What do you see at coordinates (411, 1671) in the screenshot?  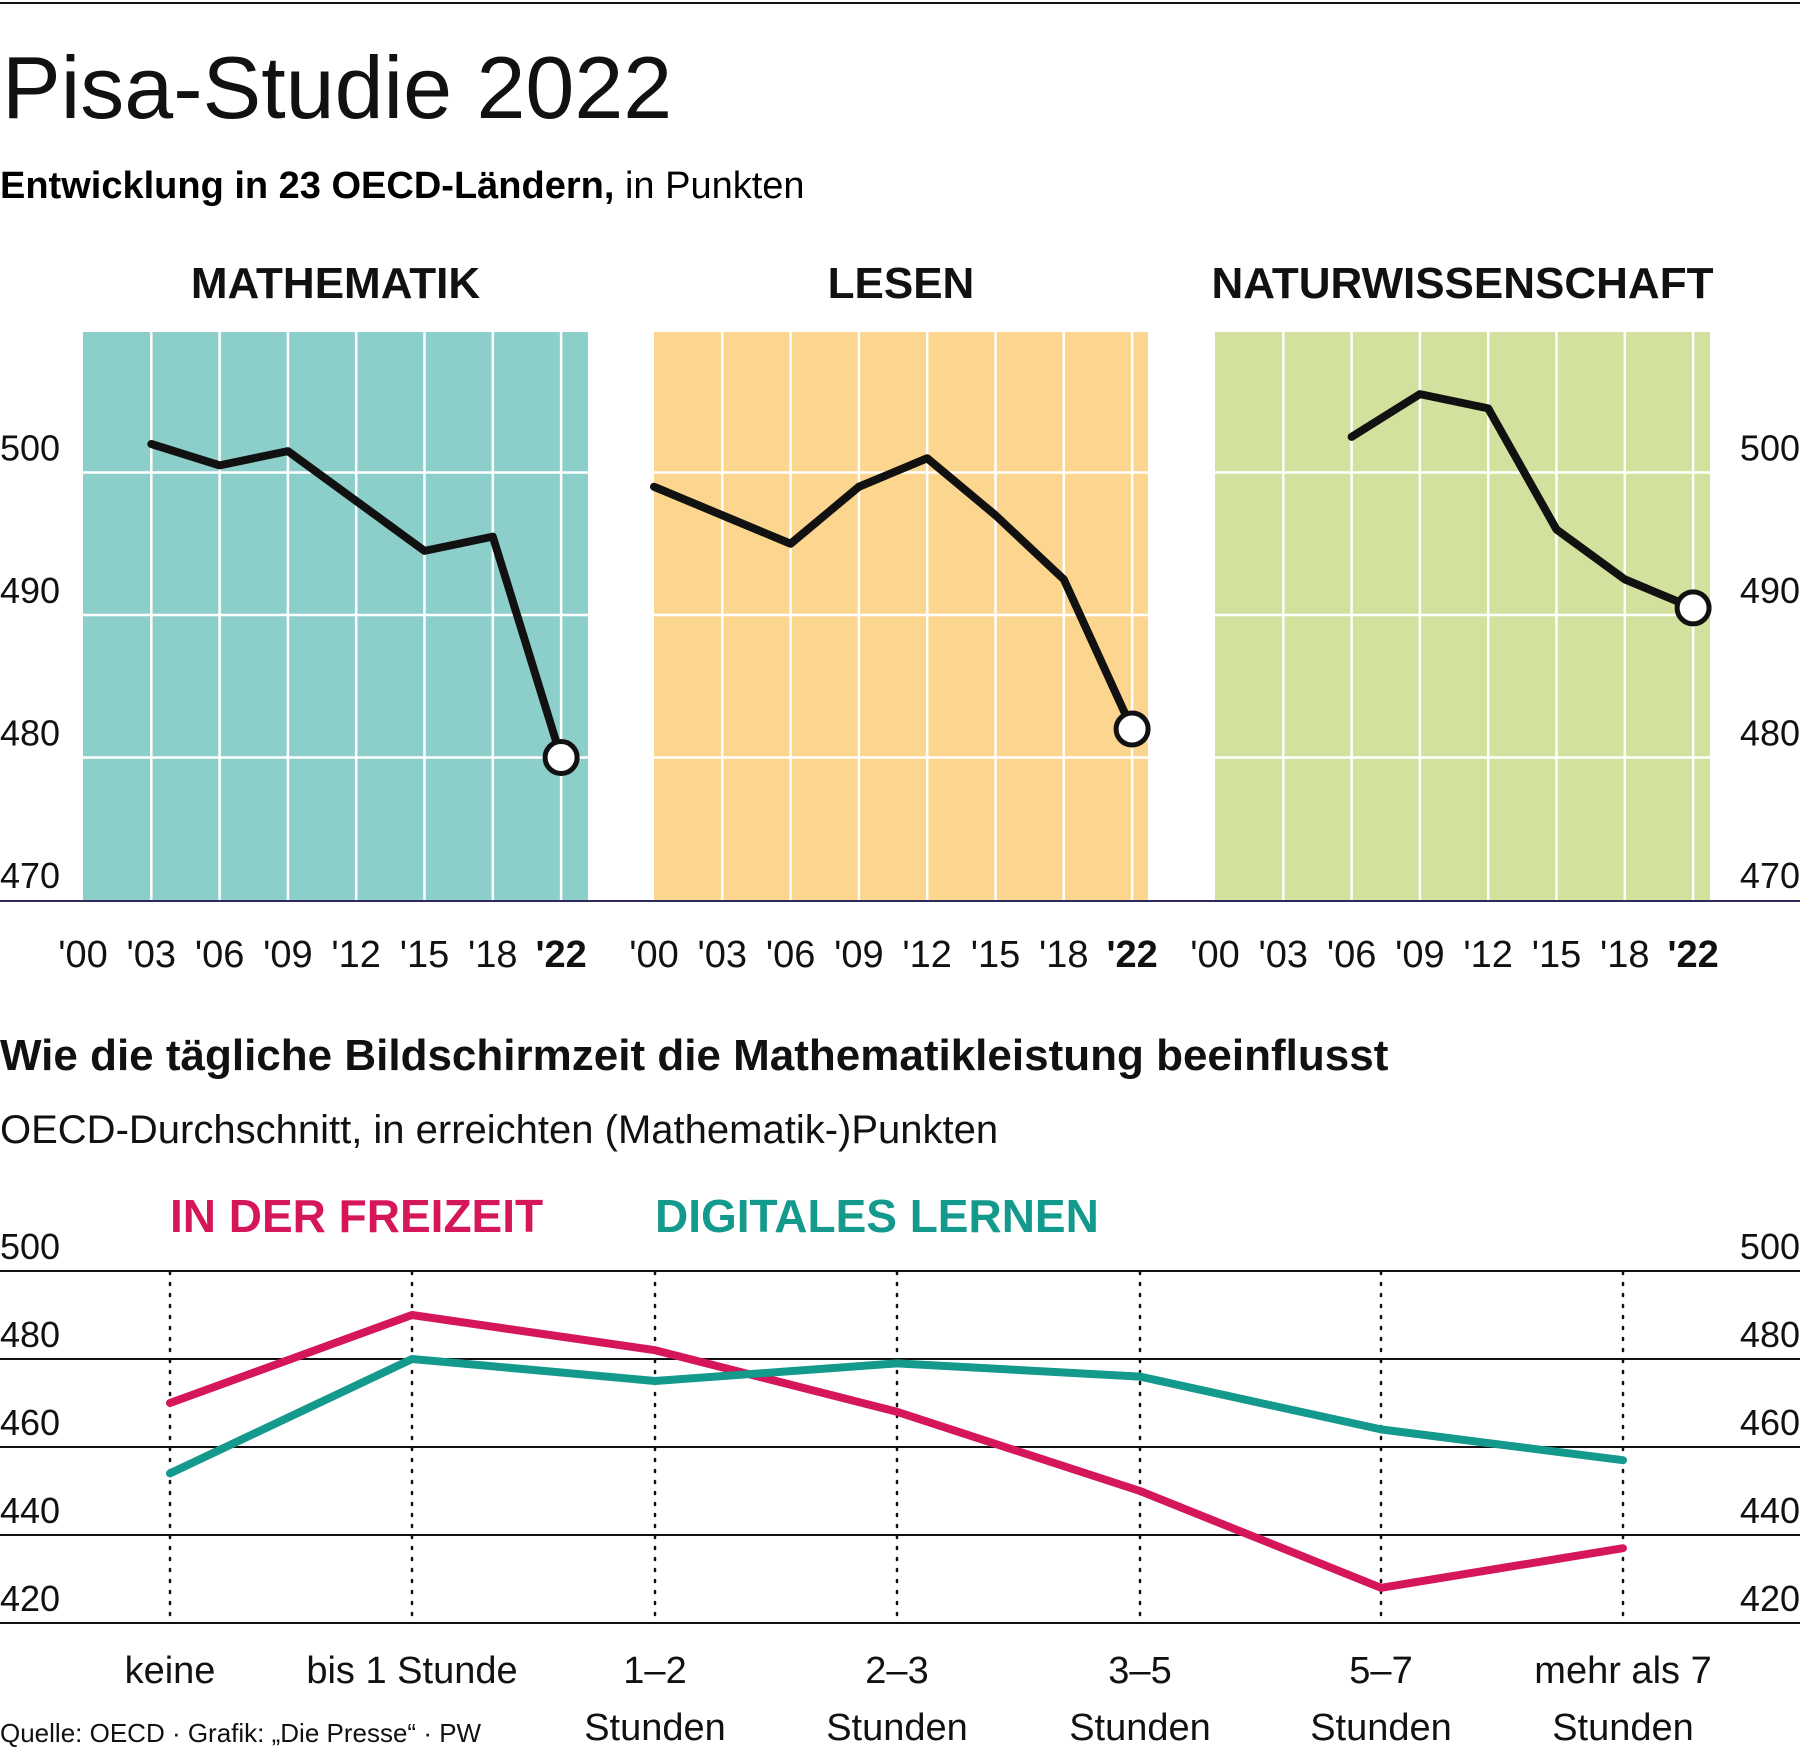 I see `x-category-label: bis 1 Stunde` at bounding box center [411, 1671].